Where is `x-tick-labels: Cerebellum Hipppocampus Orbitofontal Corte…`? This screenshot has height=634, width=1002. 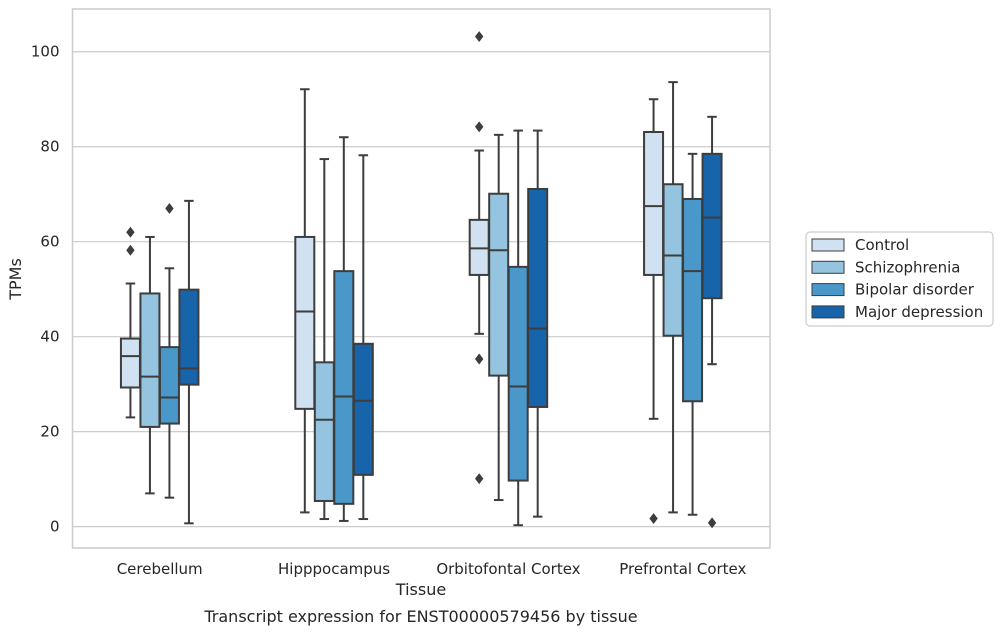
x-tick-labels: Cerebellum Hipppocampus Orbitofontal Corte… is located at coordinates (432, 569).